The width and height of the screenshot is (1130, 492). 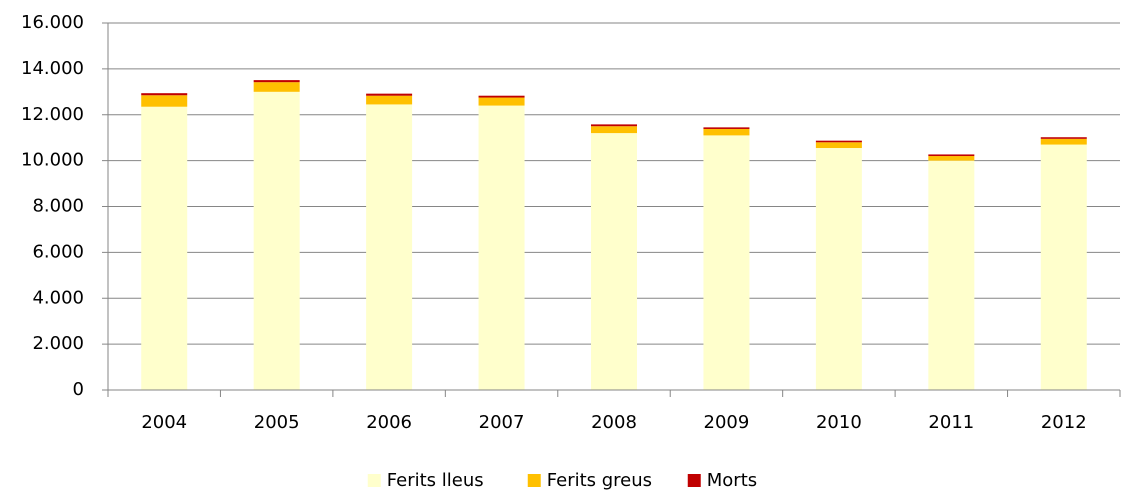 What do you see at coordinates (732, 480) in the screenshot?
I see `legend-label: Morts` at bounding box center [732, 480].